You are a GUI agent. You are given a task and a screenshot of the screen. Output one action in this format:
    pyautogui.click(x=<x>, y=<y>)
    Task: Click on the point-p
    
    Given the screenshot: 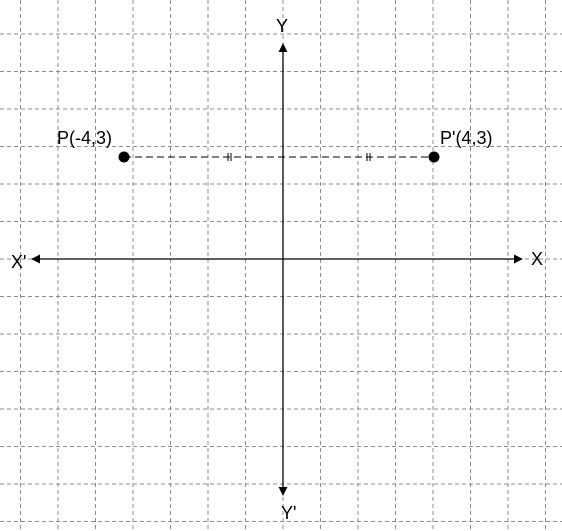 What is the action you would take?
    pyautogui.click(x=124, y=157)
    